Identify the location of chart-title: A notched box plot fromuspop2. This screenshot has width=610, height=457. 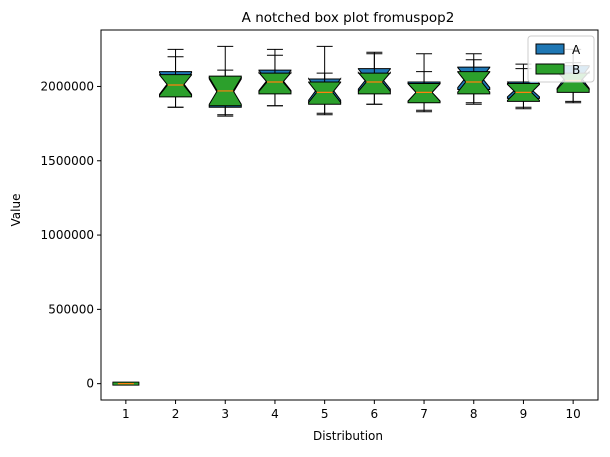
(348, 18).